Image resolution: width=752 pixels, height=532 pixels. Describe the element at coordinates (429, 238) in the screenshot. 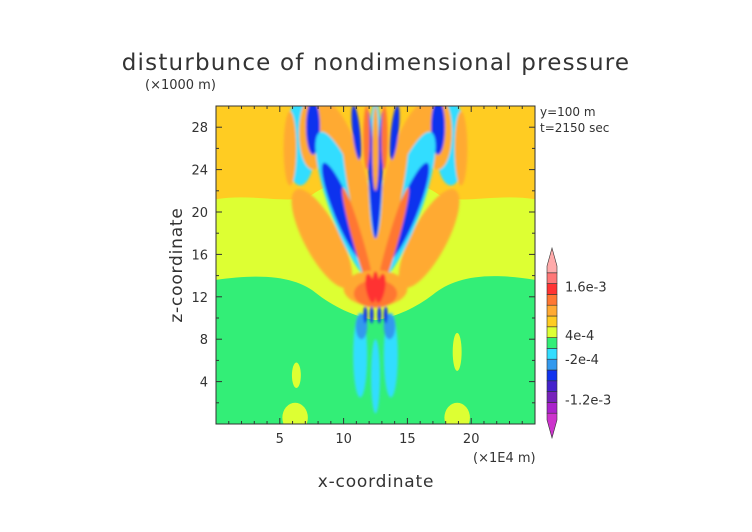

I see `lobe-right-orange` at that location.